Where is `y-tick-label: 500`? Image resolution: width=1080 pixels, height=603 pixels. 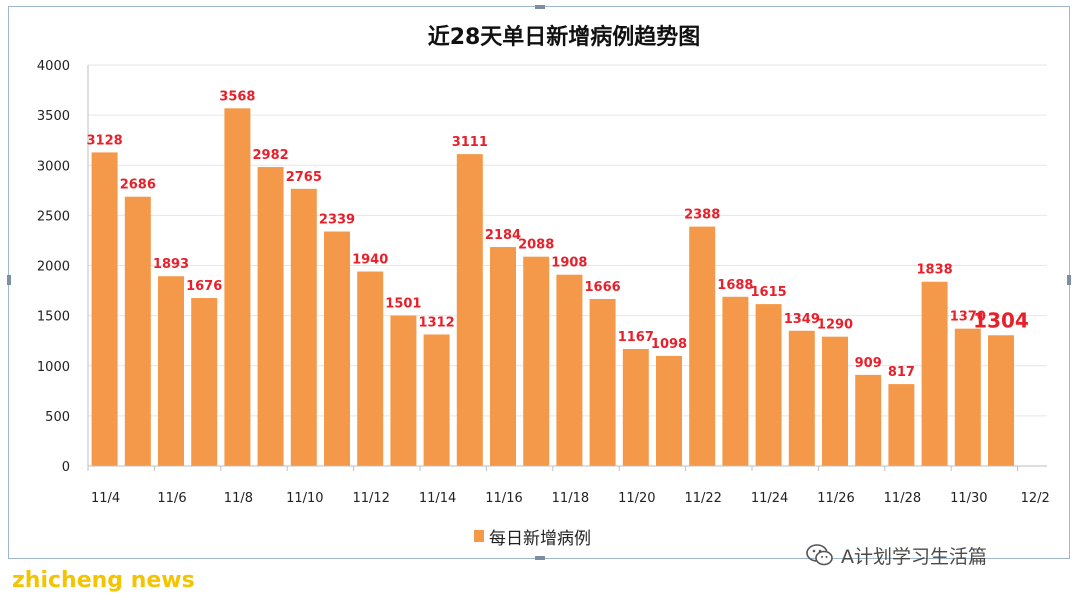 y-tick-label: 500 is located at coordinates (57, 417).